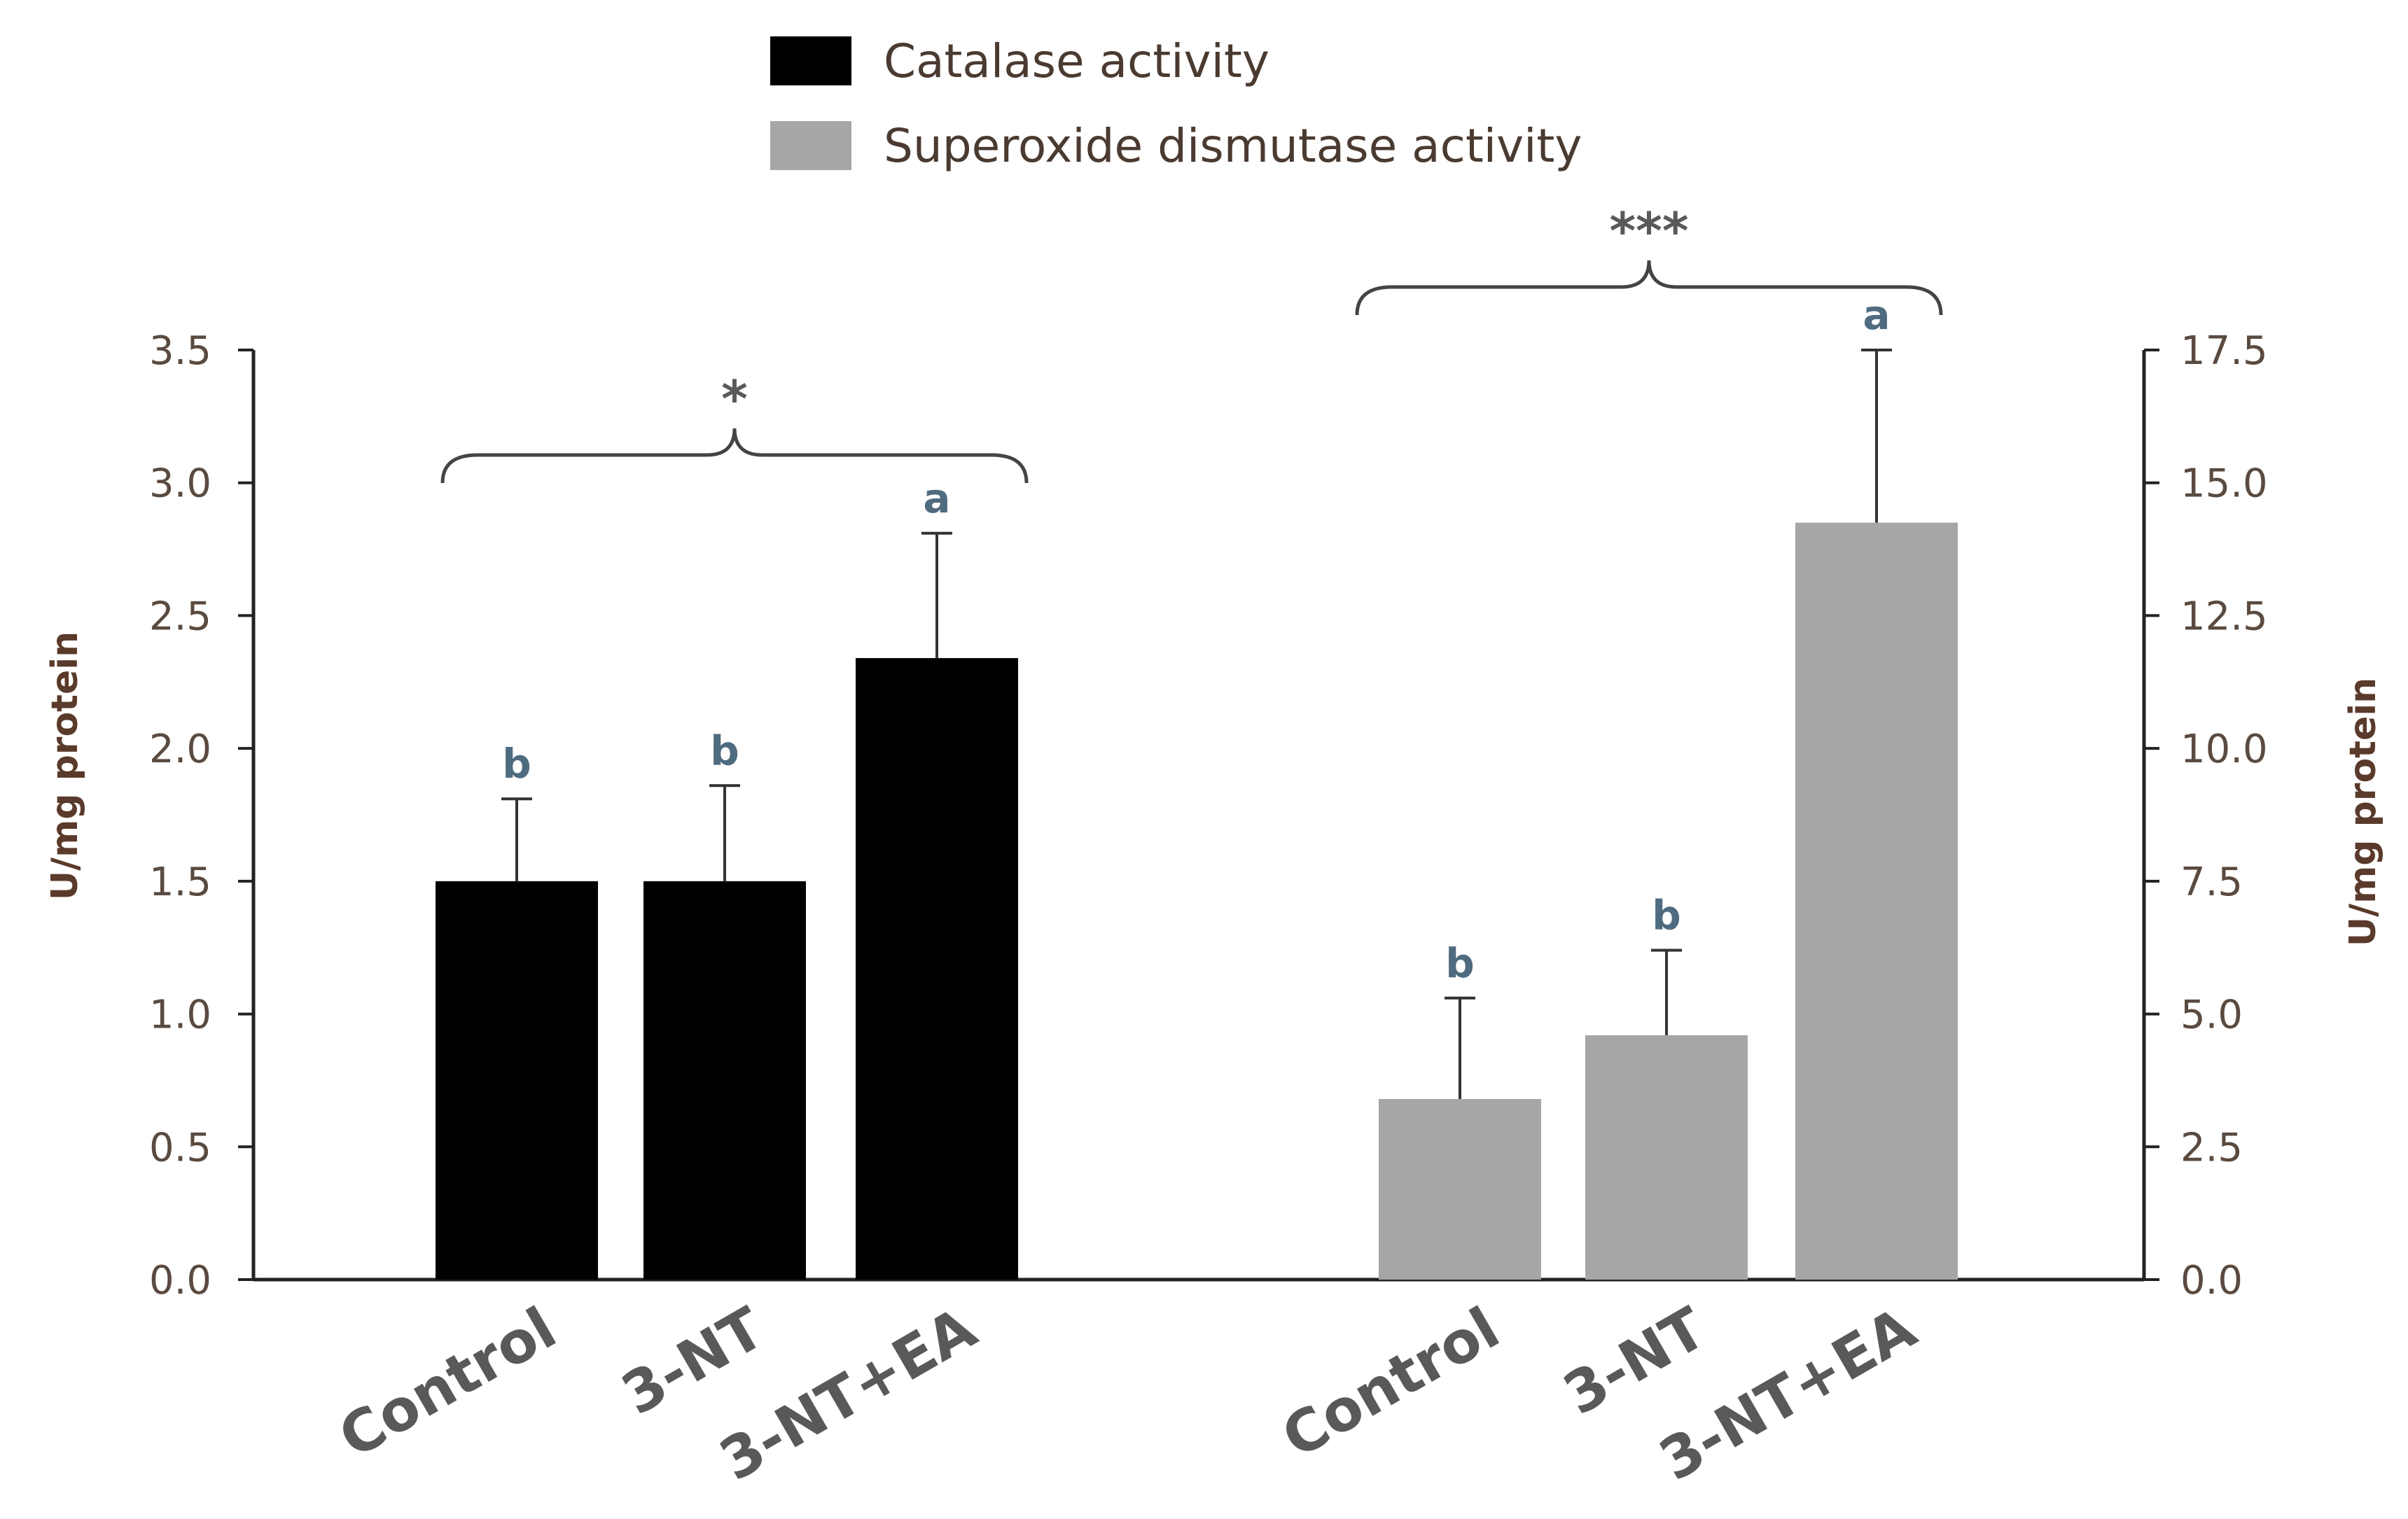 Image resolution: width=2408 pixels, height=1519 pixels. I want to click on right-axis-title: U/mg protein, so click(2363, 812).